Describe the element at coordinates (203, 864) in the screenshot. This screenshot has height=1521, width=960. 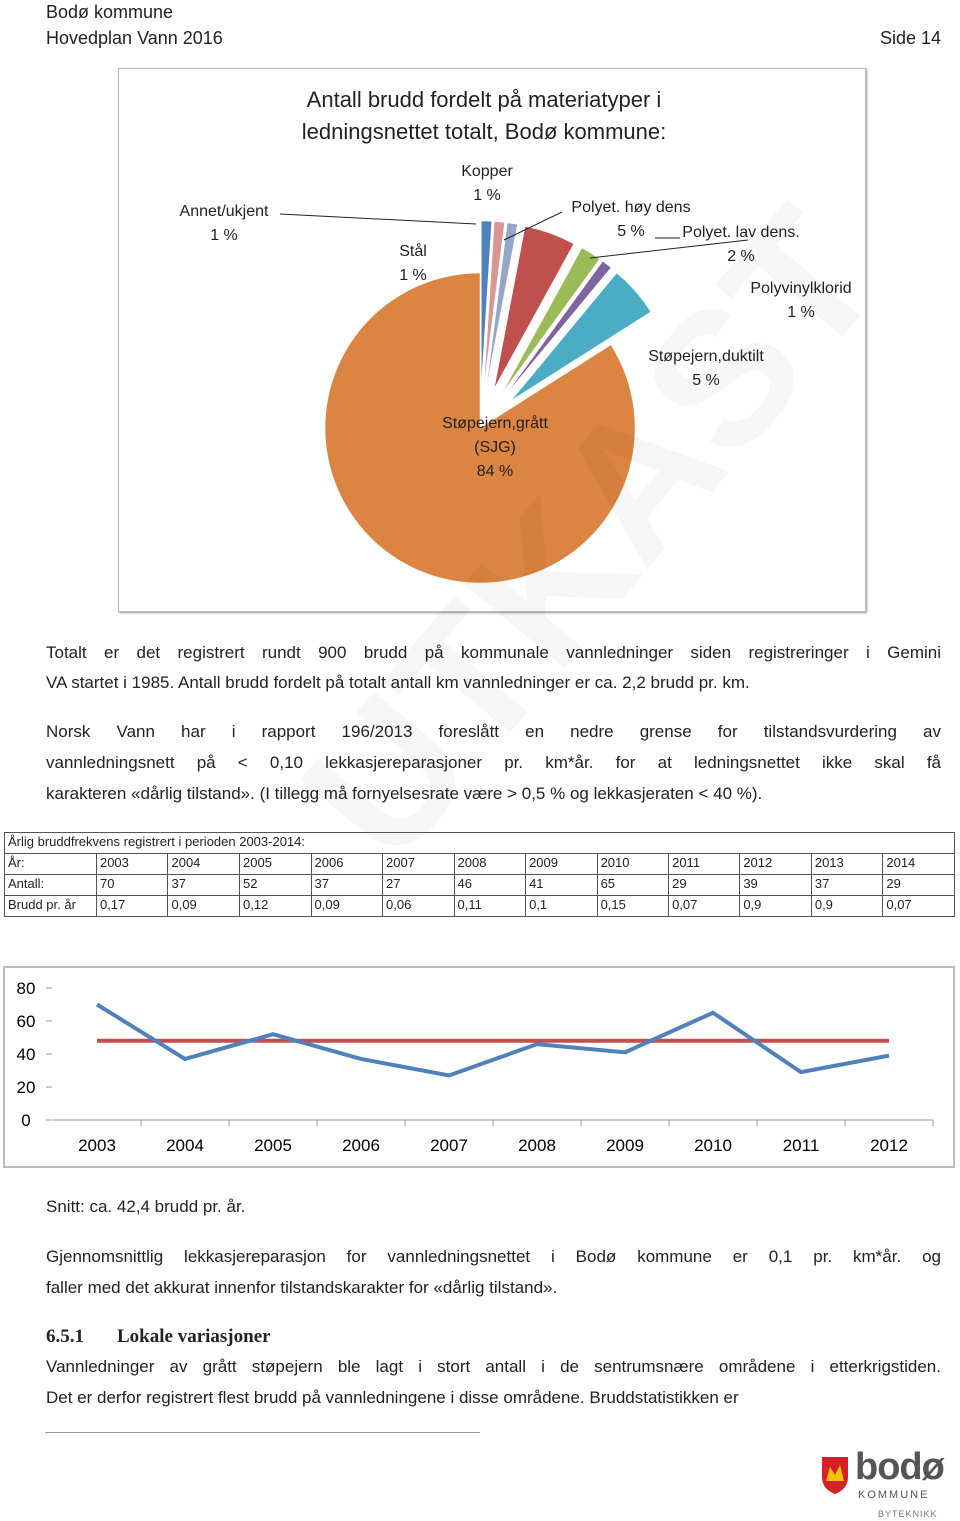
I see `table-cell: 2004` at that location.